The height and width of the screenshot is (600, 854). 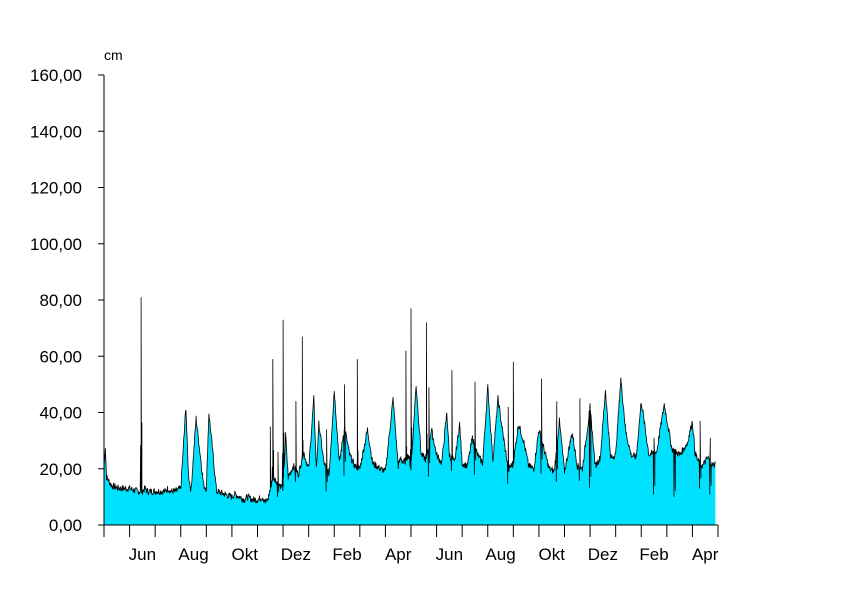 I want to click on y-tick-label: 0,00, so click(x=65, y=525).